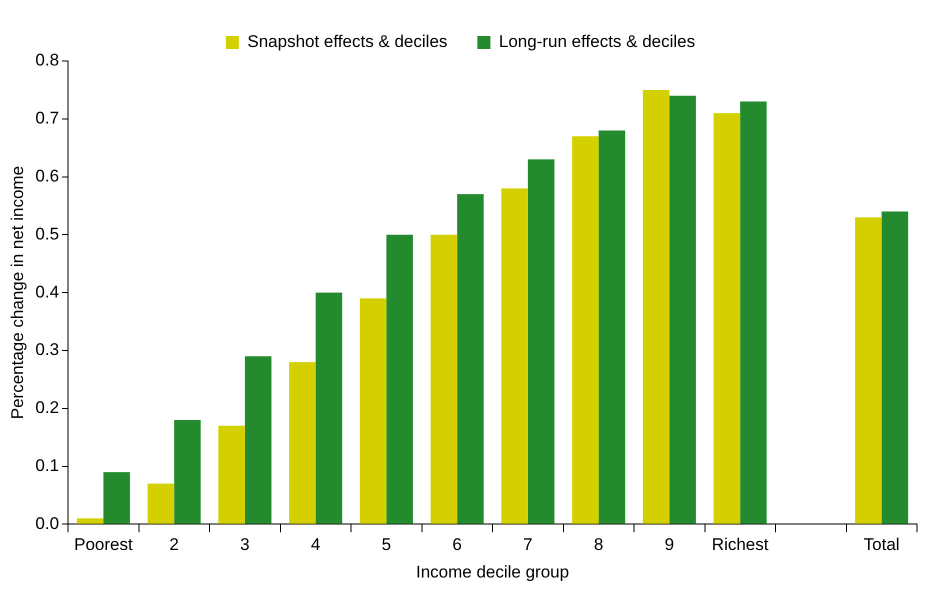 This screenshot has width=927, height=591. What do you see at coordinates (47, 465) in the screenshot?
I see `y-tick-label: 0.1` at bounding box center [47, 465].